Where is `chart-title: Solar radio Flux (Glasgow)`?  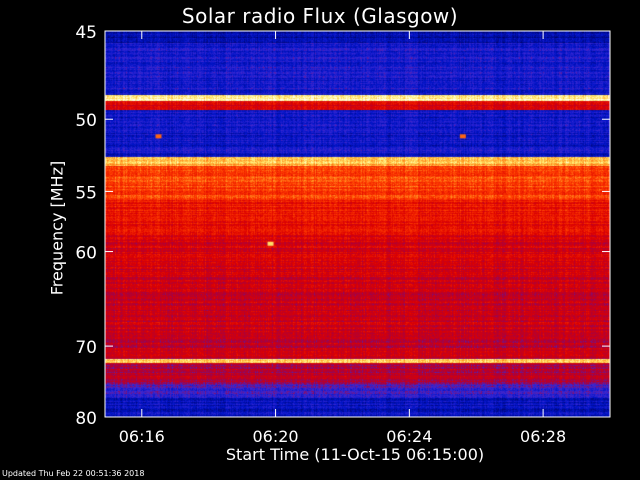
chart-title: Solar radio Flux (Glasgow) is located at coordinates (320, 16).